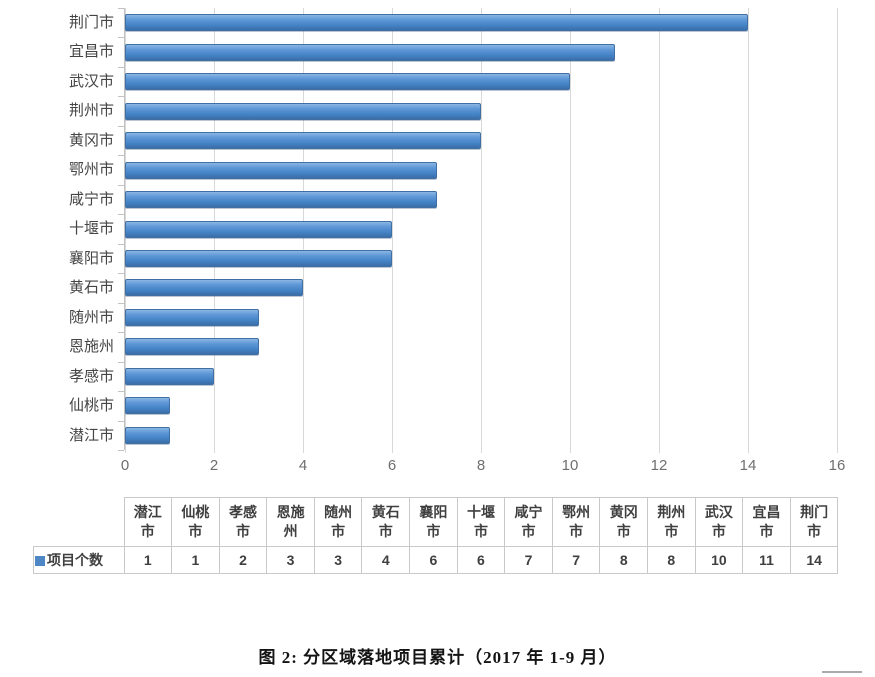 This screenshot has width=875, height=677. I want to click on table-value-十堰市: 6, so click(481, 560).